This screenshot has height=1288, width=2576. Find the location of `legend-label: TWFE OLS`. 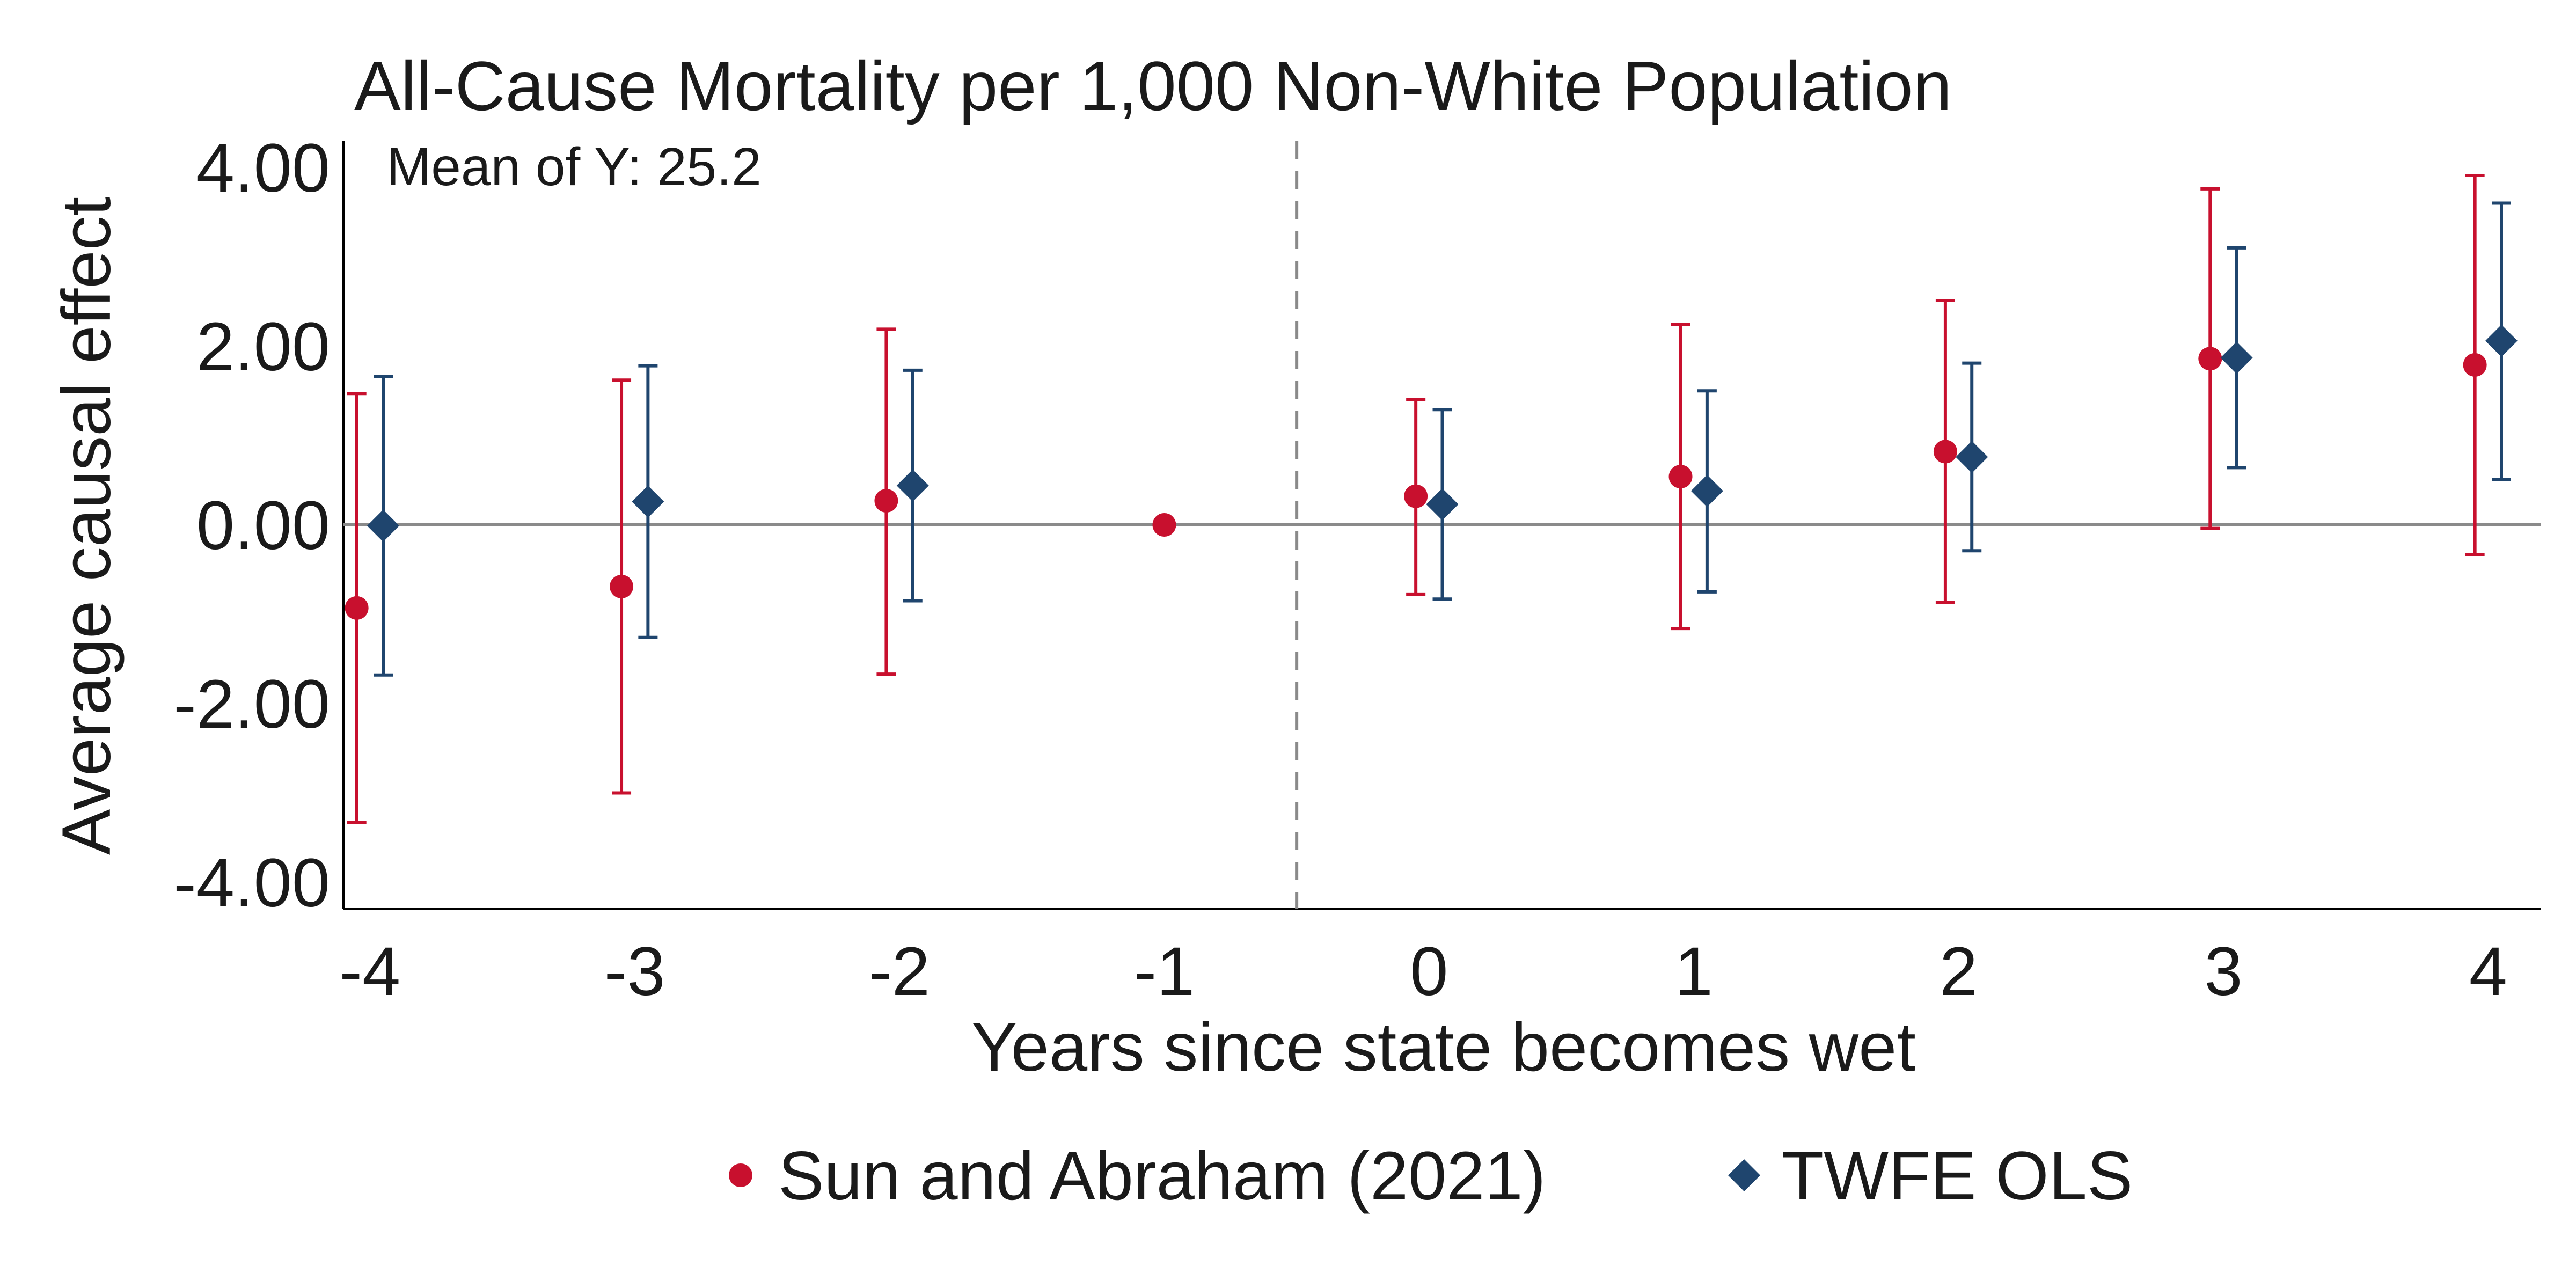

legend-label: TWFE OLS is located at coordinates (1957, 1176).